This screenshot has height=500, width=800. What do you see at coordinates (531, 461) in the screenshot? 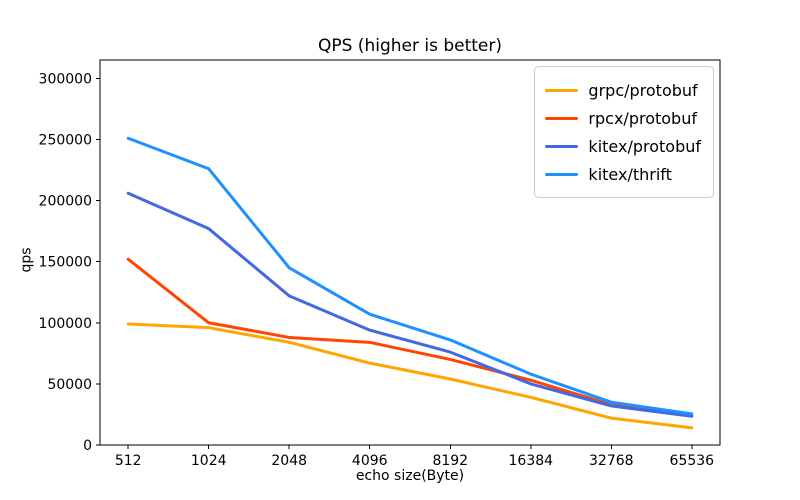
I see `x-tick-label: 16384` at bounding box center [531, 461].